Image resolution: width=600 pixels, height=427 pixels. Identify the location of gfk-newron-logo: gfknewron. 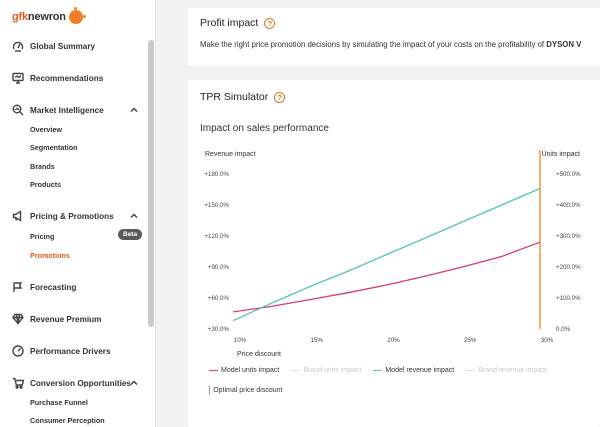
(49, 17).